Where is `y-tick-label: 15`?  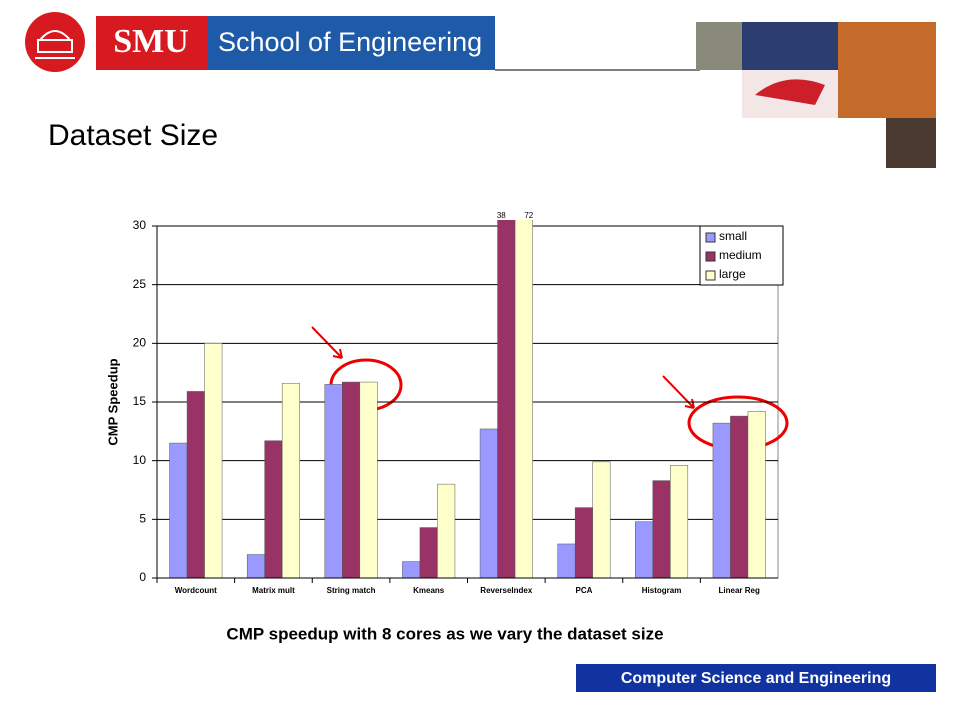 y-tick-label: 15 is located at coordinates (140, 401).